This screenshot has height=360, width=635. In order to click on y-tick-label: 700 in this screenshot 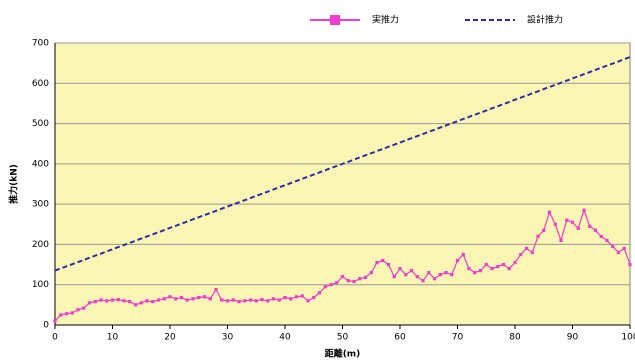, I will do `click(40, 44)`.